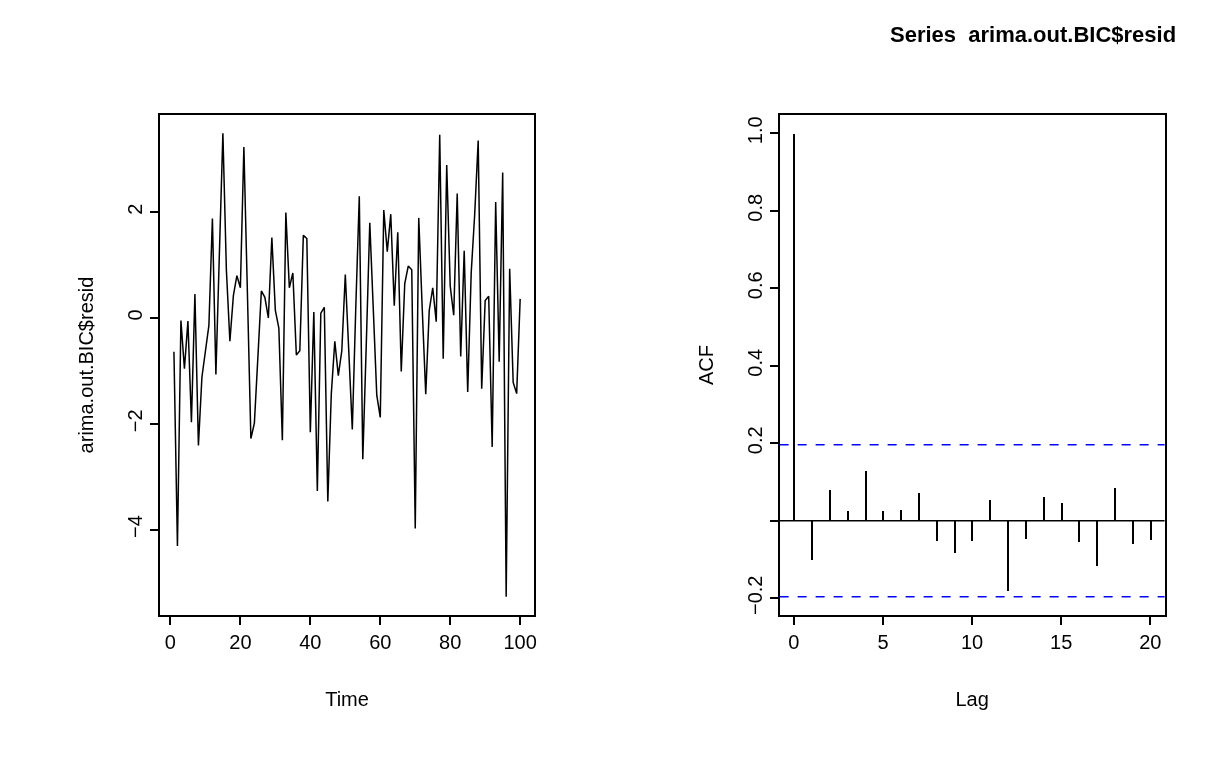 Image resolution: width=1225 pixels, height=775 pixels. I want to click on y-tick-label: 2, so click(135, 209).